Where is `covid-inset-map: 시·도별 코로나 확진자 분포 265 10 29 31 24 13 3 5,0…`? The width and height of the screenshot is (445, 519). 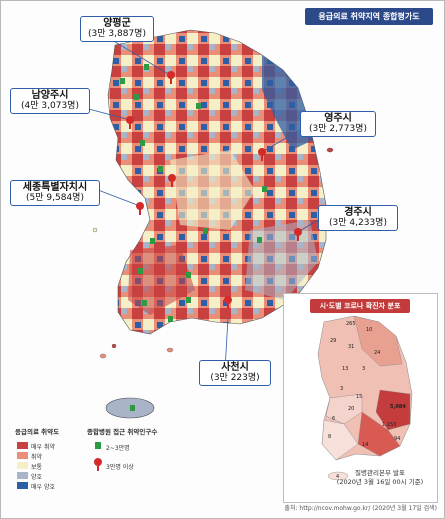
covid-inset-map: 시·도별 코로나 확진자 분포 265 10 29 31 24 13 3 5,0… is located at coordinates (360, 398).